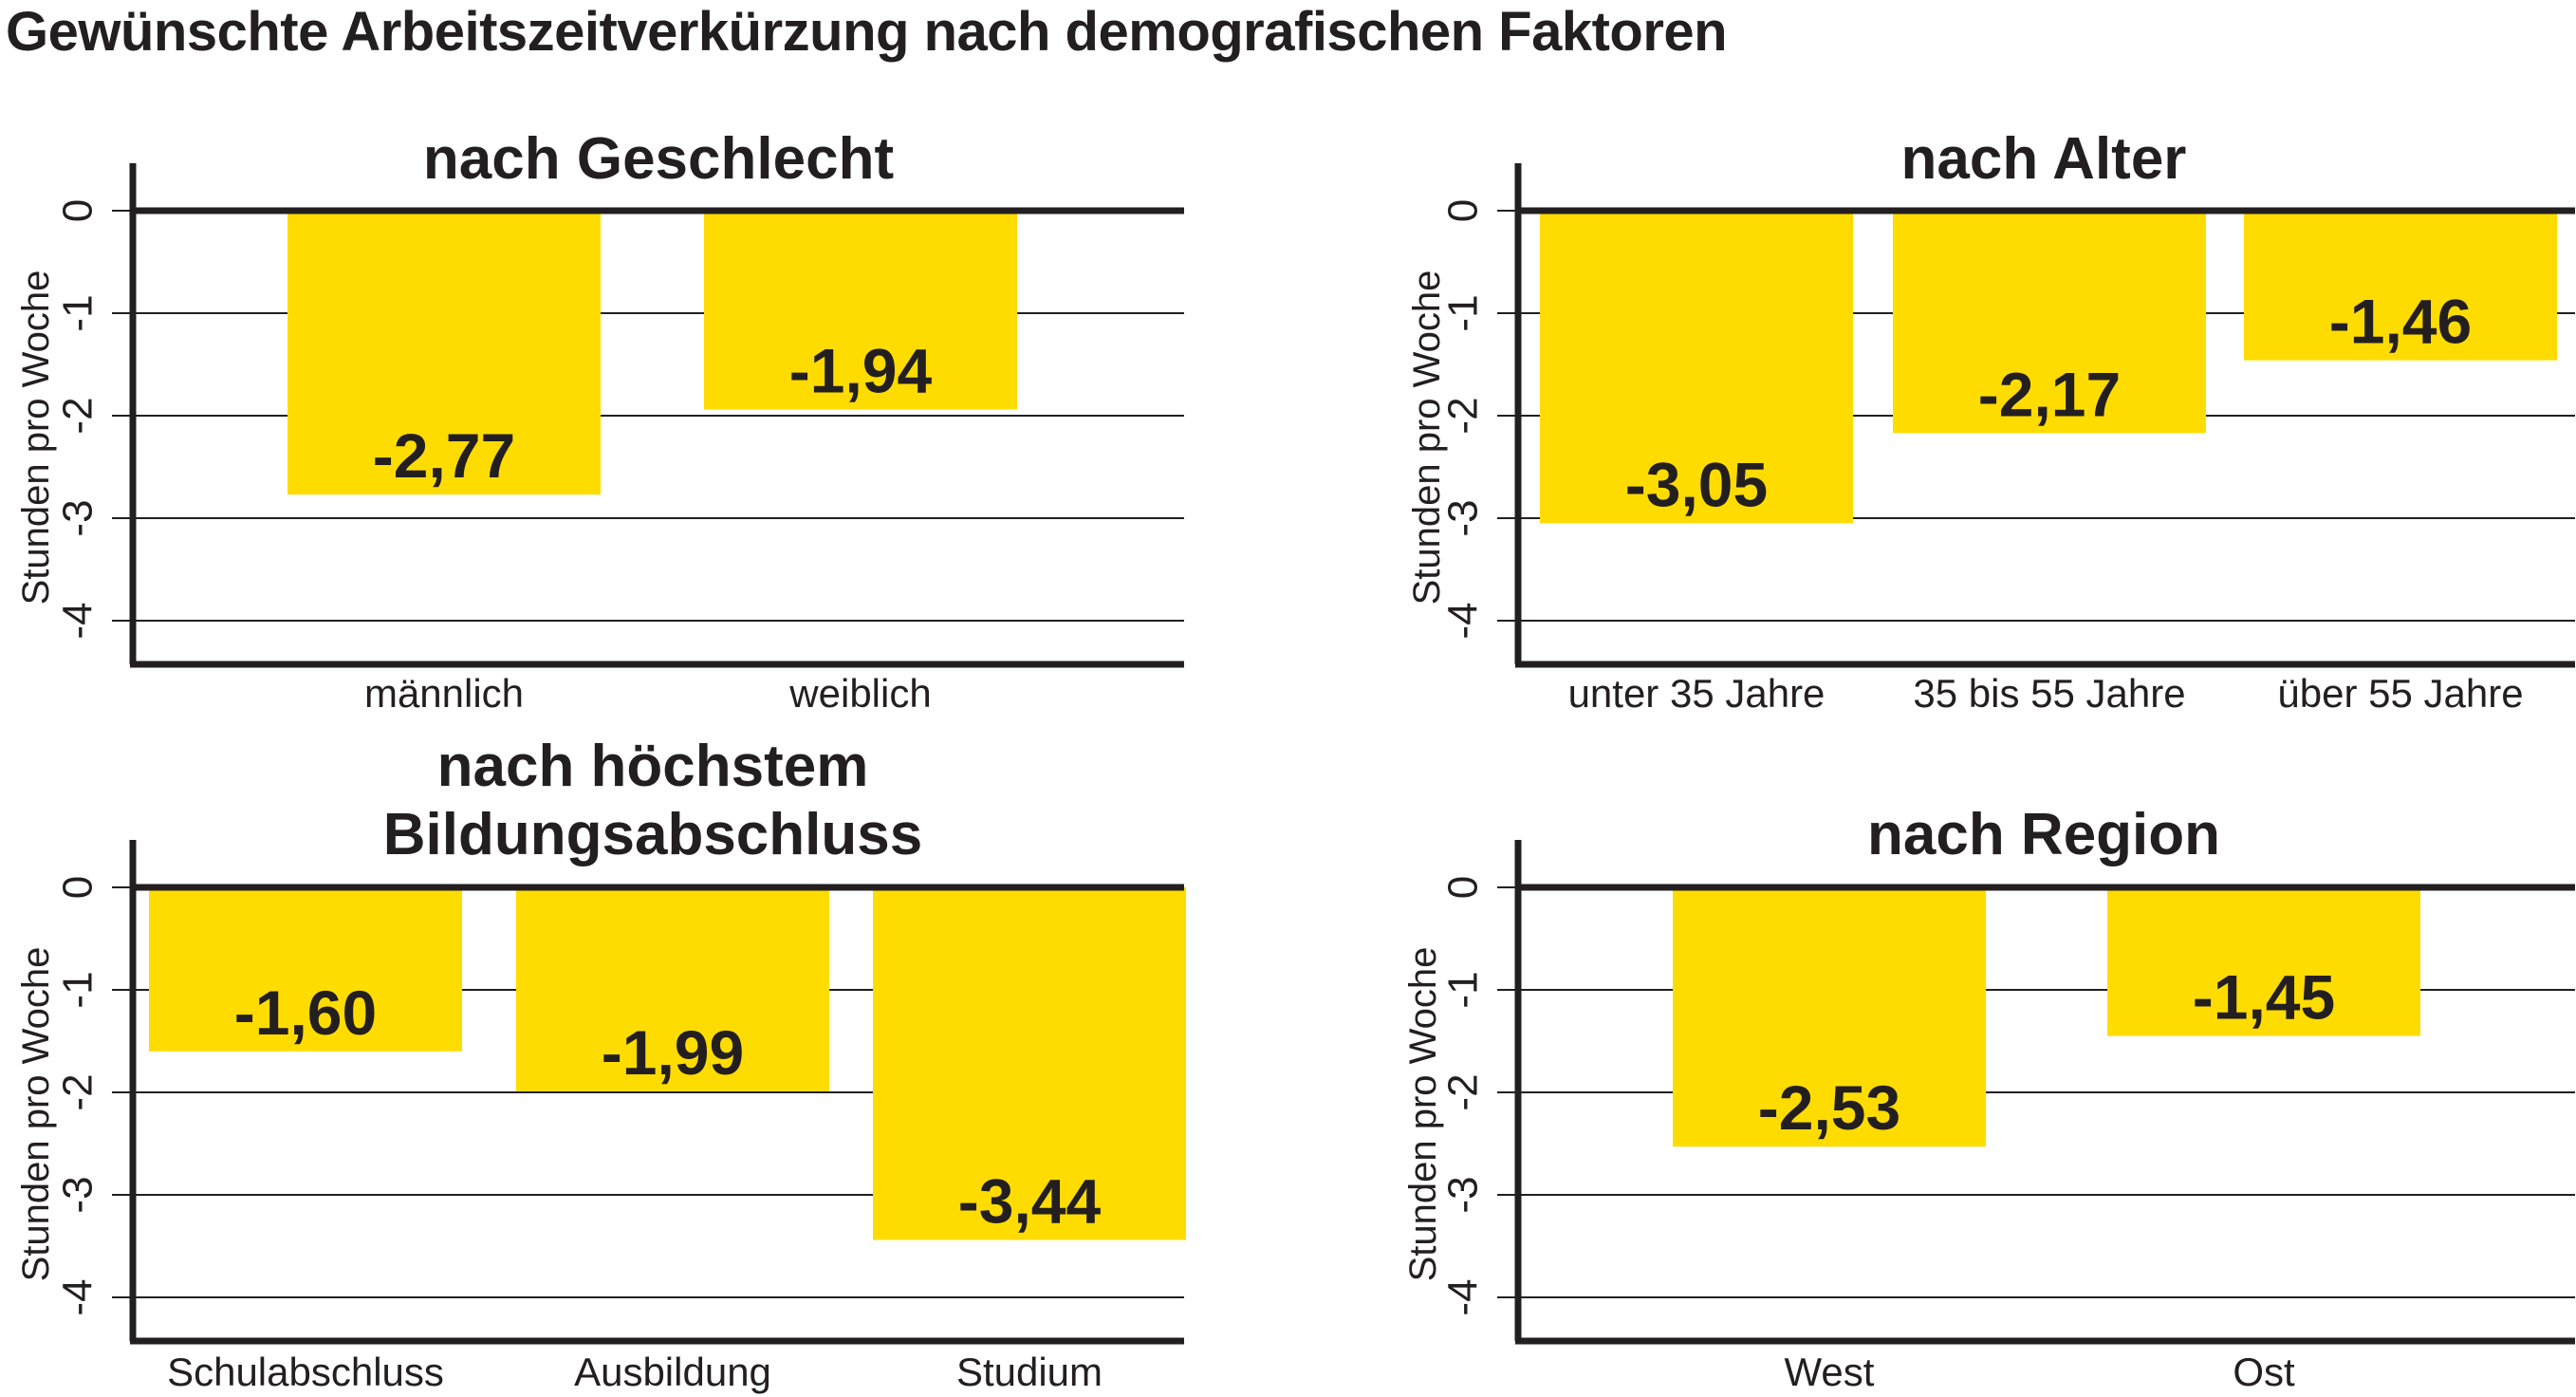 The image size is (2576, 1397). What do you see at coordinates (444, 455) in the screenshot?
I see `data-label: -2,77` at bounding box center [444, 455].